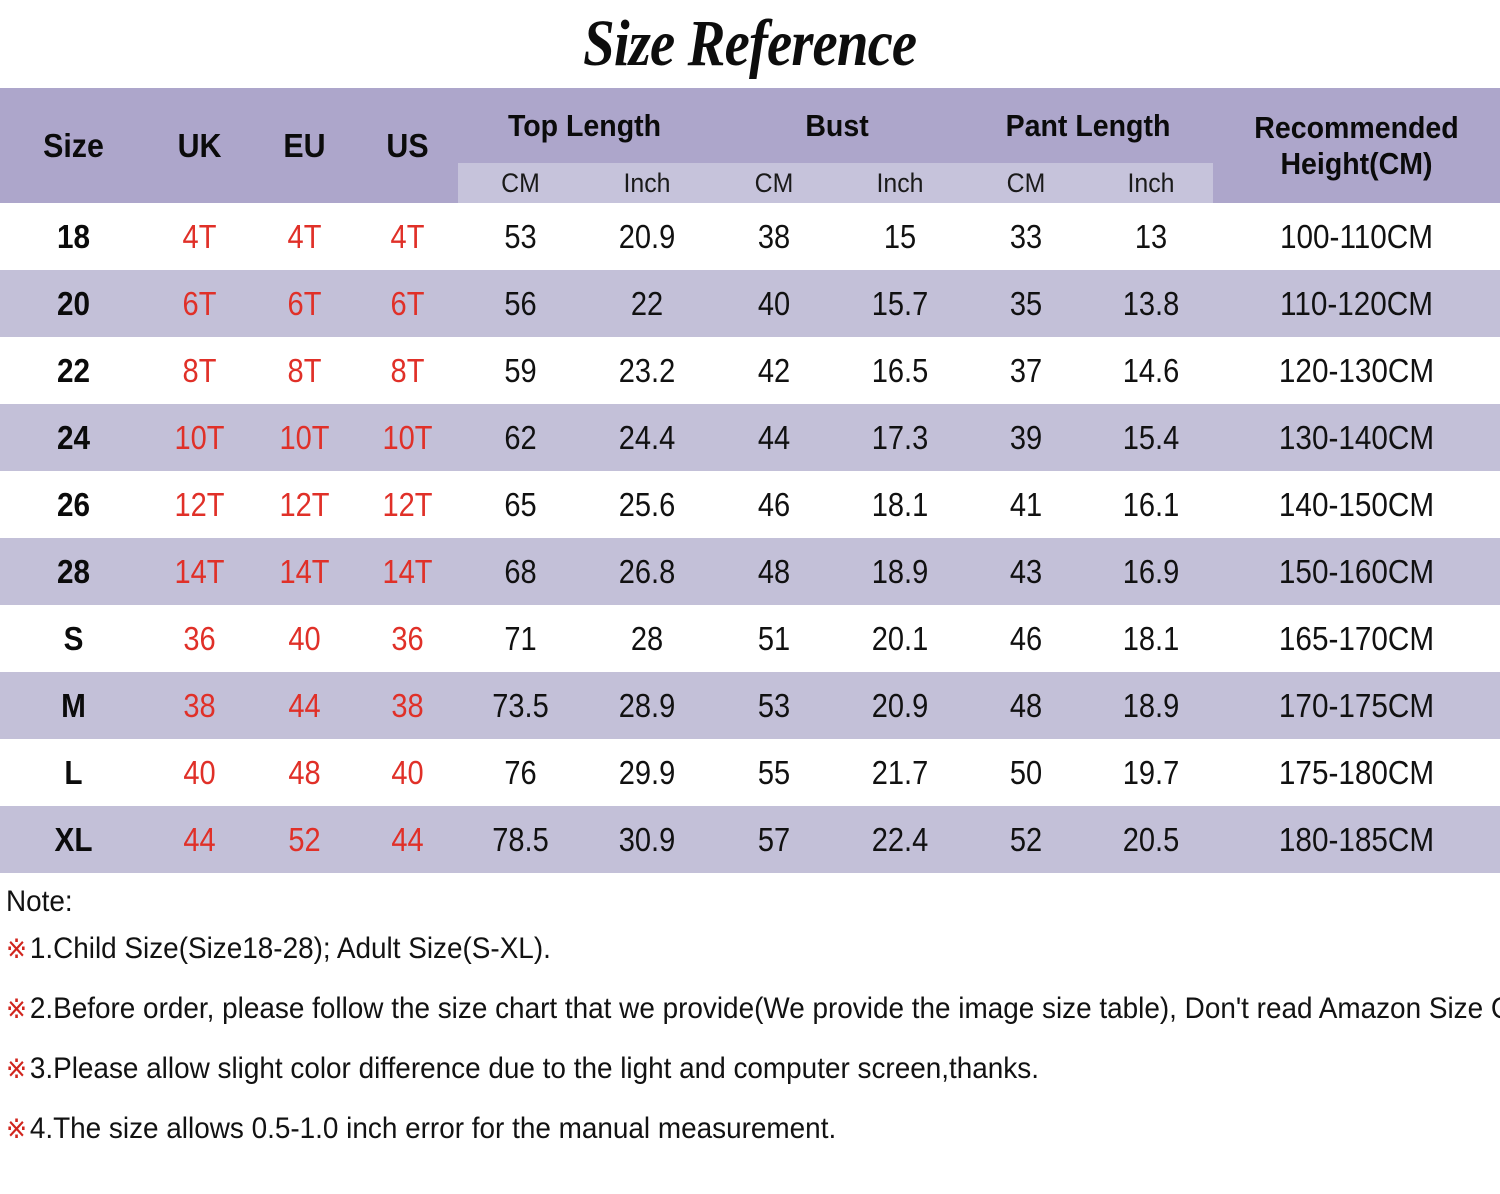  I want to click on cell-value: 16.1, so click(1151, 504).